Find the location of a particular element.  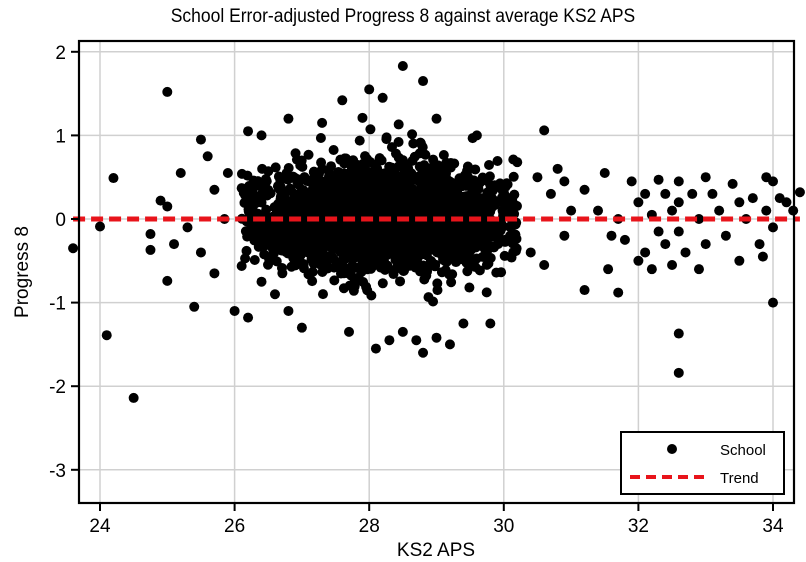

svg-text: 30 is located at coordinates (503, 526).